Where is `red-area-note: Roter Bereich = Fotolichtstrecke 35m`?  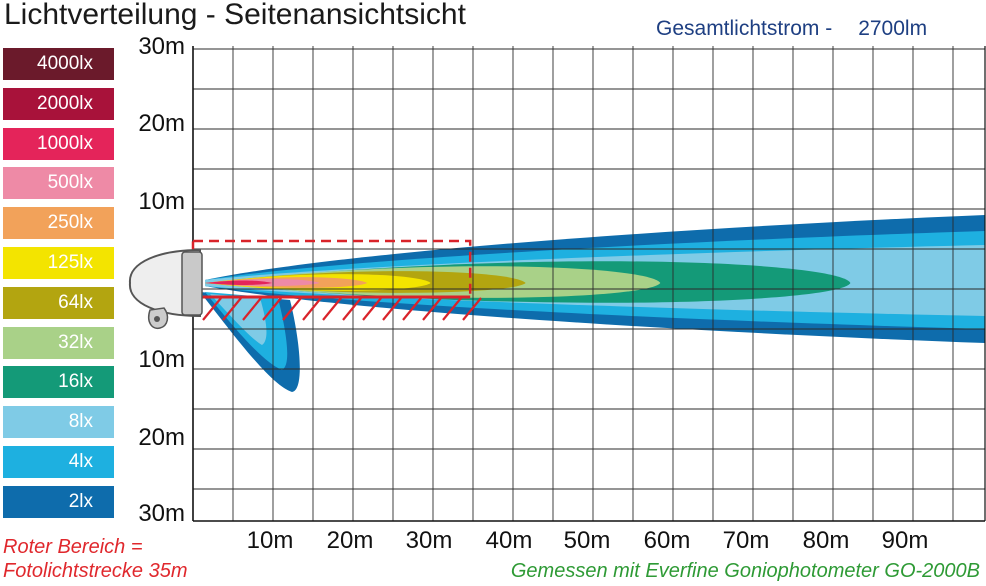 red-area-note: Roter Bereich = Fotolichtstrecke 35m is located at coordinates (95, 559).